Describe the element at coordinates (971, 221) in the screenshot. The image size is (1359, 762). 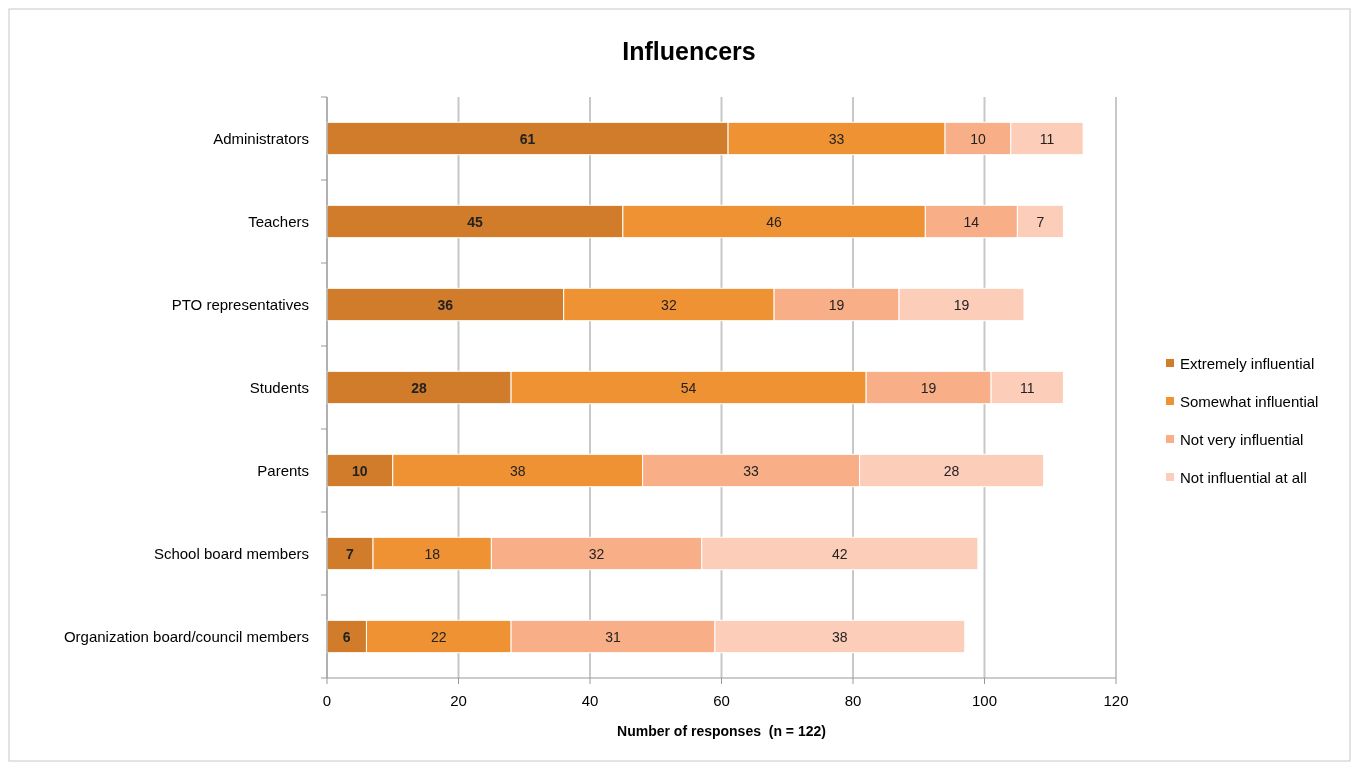
I see `data-label: 14` at that location.